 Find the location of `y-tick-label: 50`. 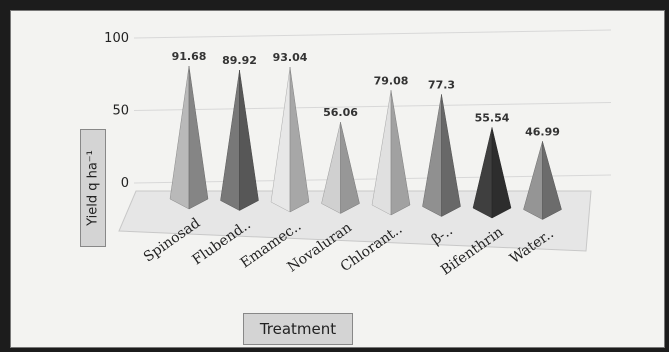

y-tick-label: 50 is located at coordinates (120, 111).